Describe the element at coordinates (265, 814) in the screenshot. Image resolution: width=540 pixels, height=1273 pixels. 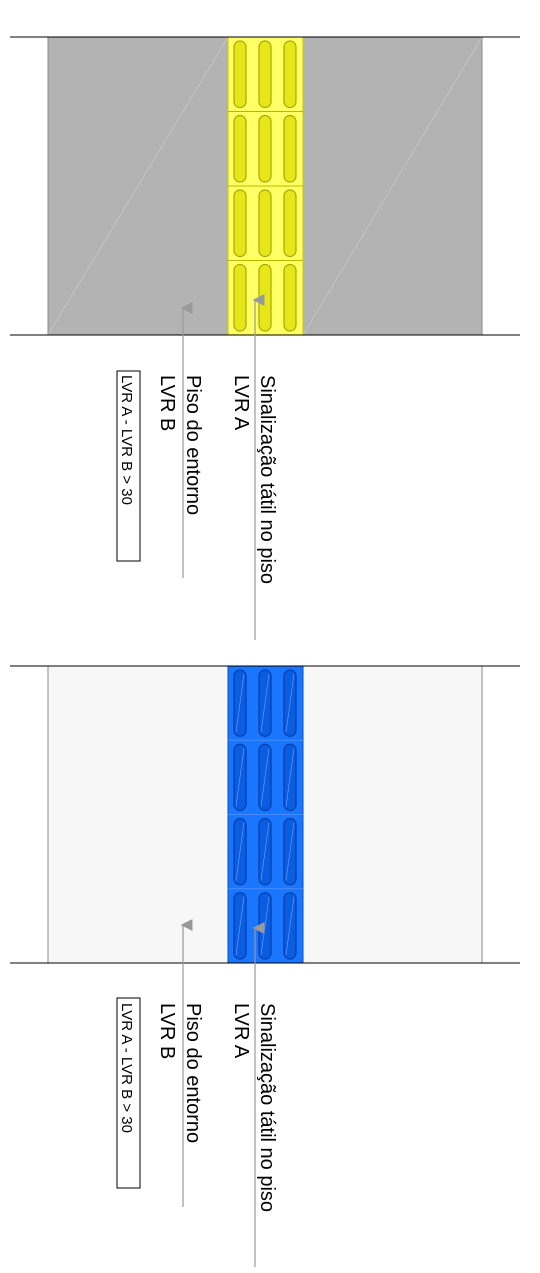
I see `tactile-strip-blue` at that location.